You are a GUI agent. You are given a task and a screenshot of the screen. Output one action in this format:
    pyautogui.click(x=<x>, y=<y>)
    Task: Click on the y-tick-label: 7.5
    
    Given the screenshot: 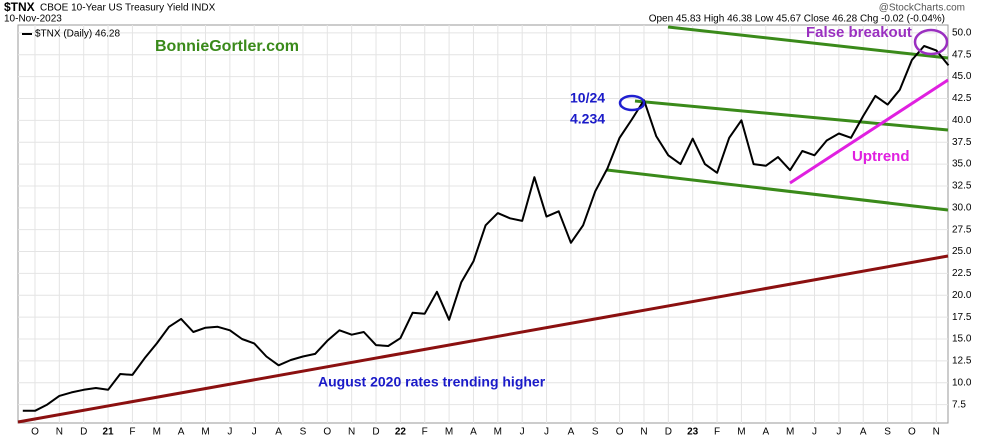 What is the action you would take?
    pyautogui.click(x=959, y=404)
    